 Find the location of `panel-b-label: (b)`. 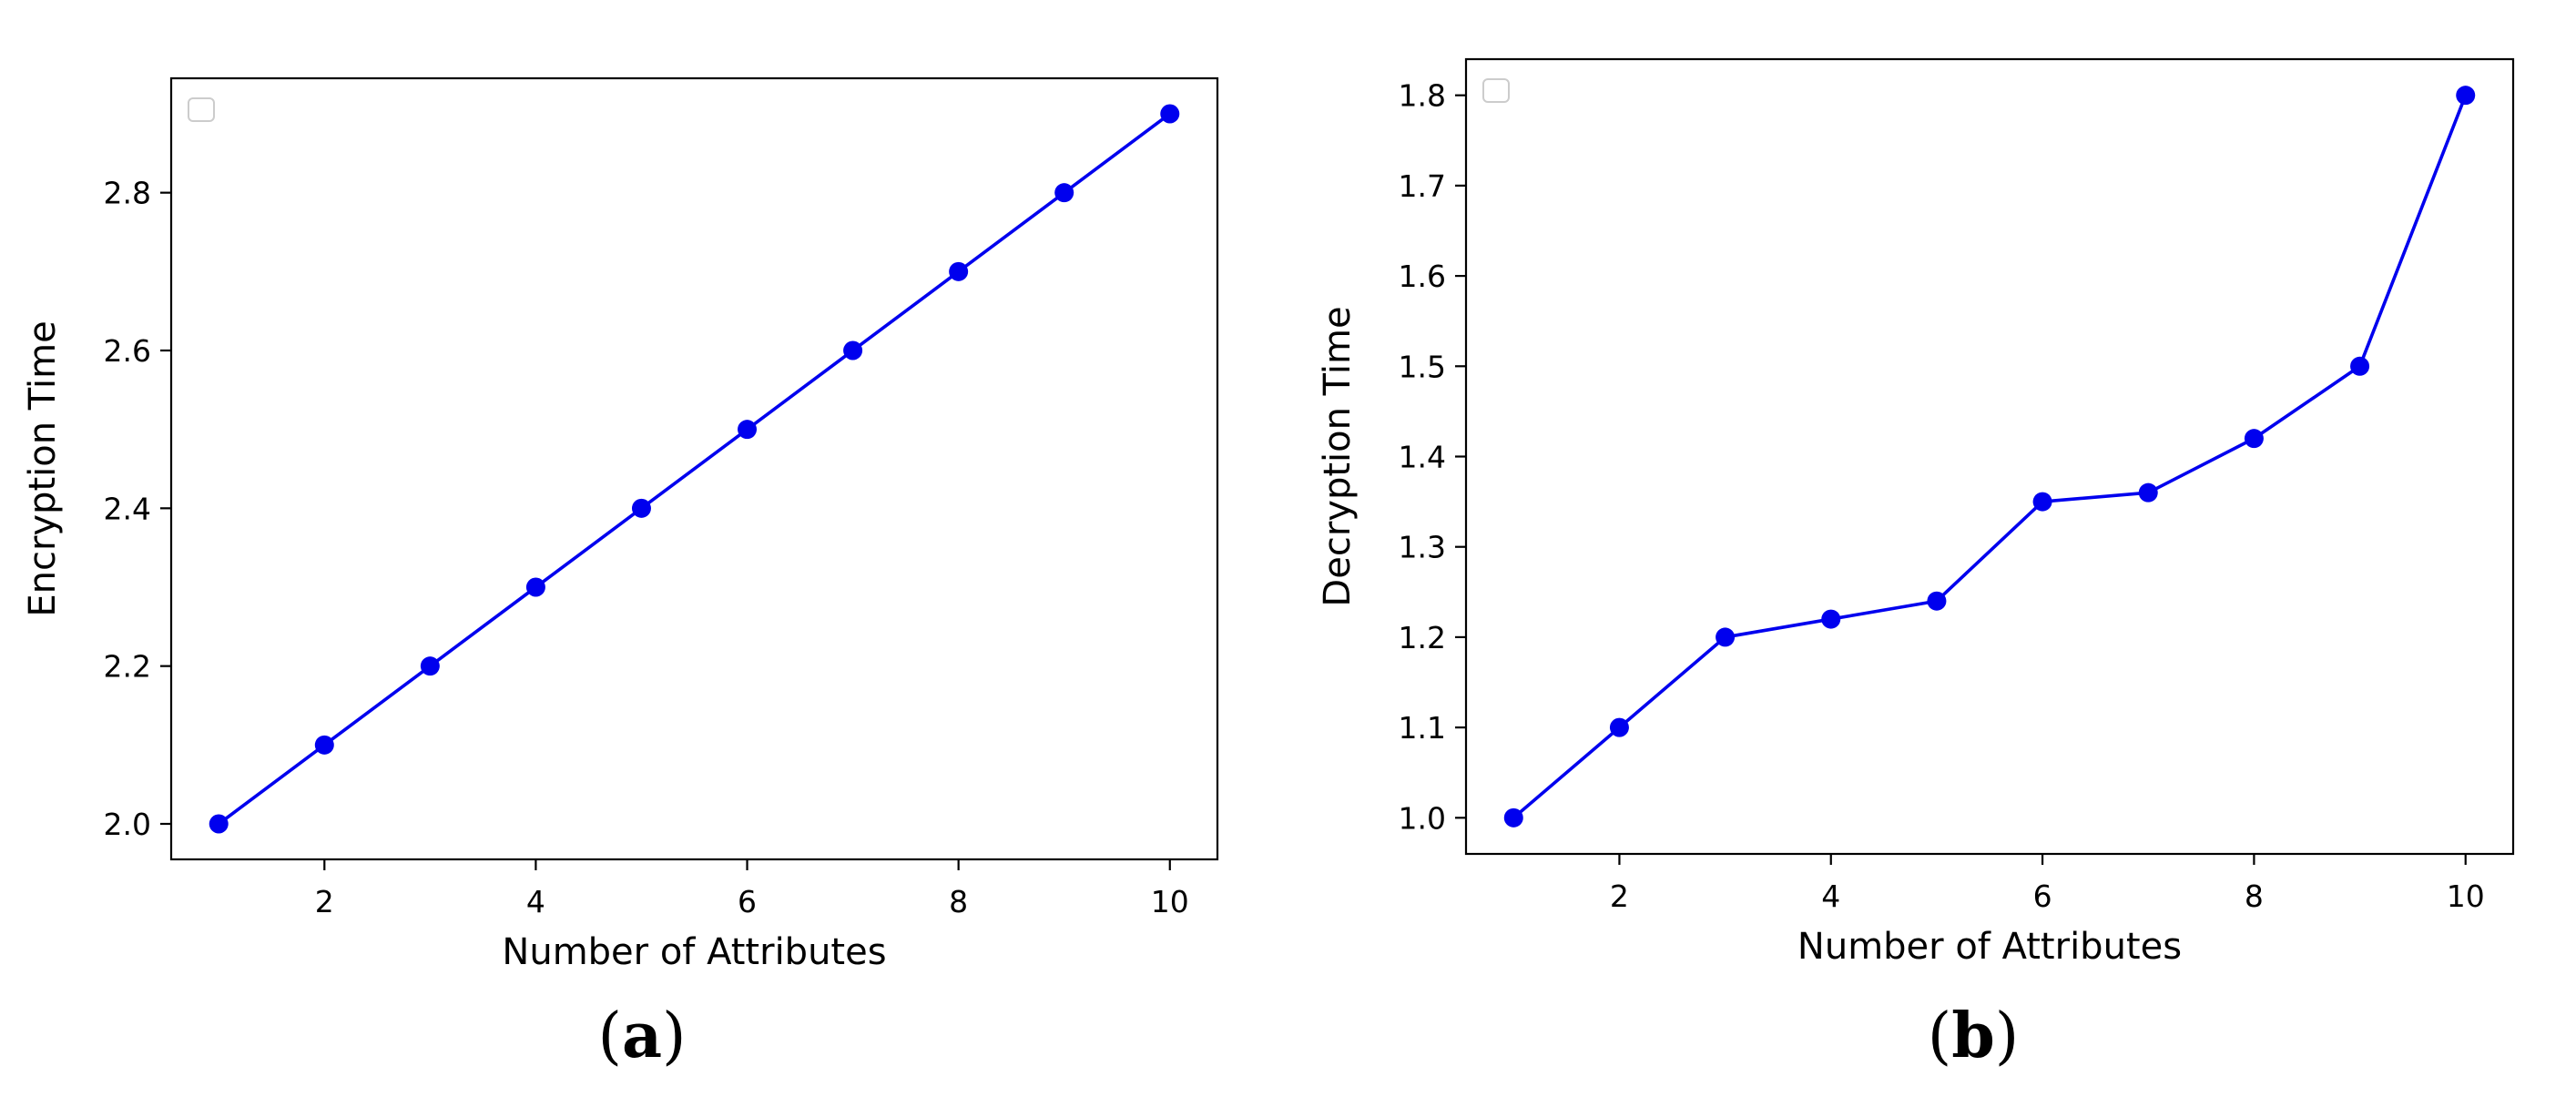

panel-b-label: (b) is located at coordinates (1974, 1036).